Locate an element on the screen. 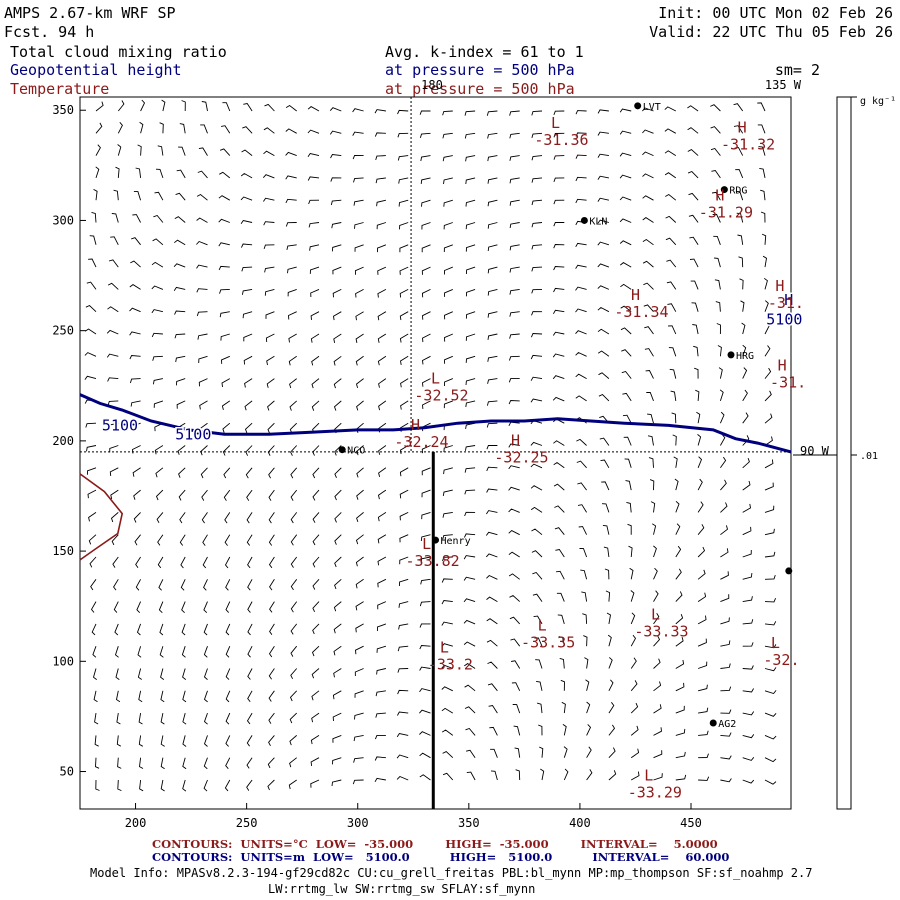 The image size is (900, 900). pressure-height-label: at pressure = 500 hPa is located at coordinates (480, 70).